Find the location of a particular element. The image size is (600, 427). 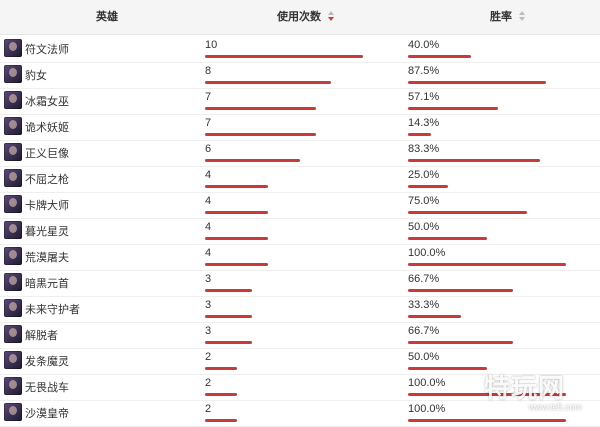

table-row: 发条魔灵 2 50.0% is located at coordinates (300, 362).